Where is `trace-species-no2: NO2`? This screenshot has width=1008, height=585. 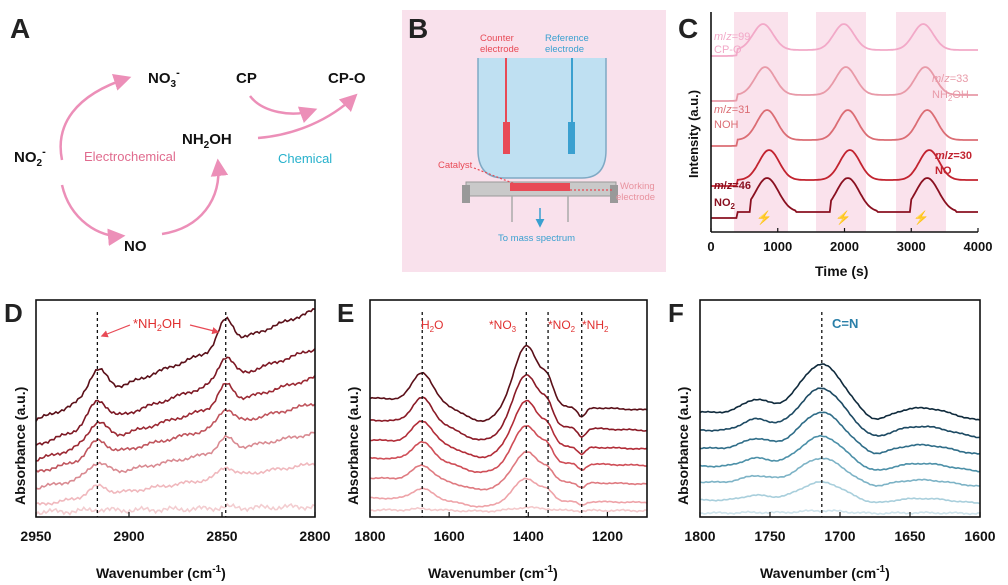 trace-species-no2: NO2 is located at coordinates (725, 204).